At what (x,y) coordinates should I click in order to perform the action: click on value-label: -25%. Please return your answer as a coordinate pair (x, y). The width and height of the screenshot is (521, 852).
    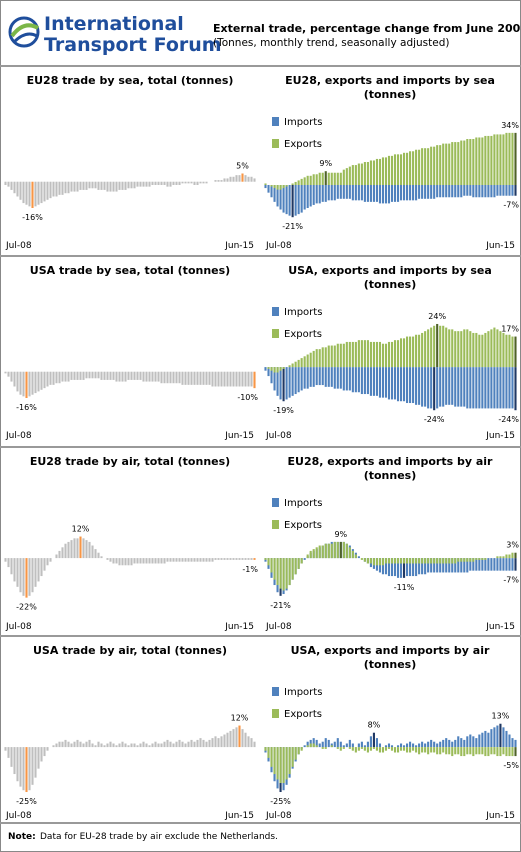
    Looking at the image, I should click on (280, 801).